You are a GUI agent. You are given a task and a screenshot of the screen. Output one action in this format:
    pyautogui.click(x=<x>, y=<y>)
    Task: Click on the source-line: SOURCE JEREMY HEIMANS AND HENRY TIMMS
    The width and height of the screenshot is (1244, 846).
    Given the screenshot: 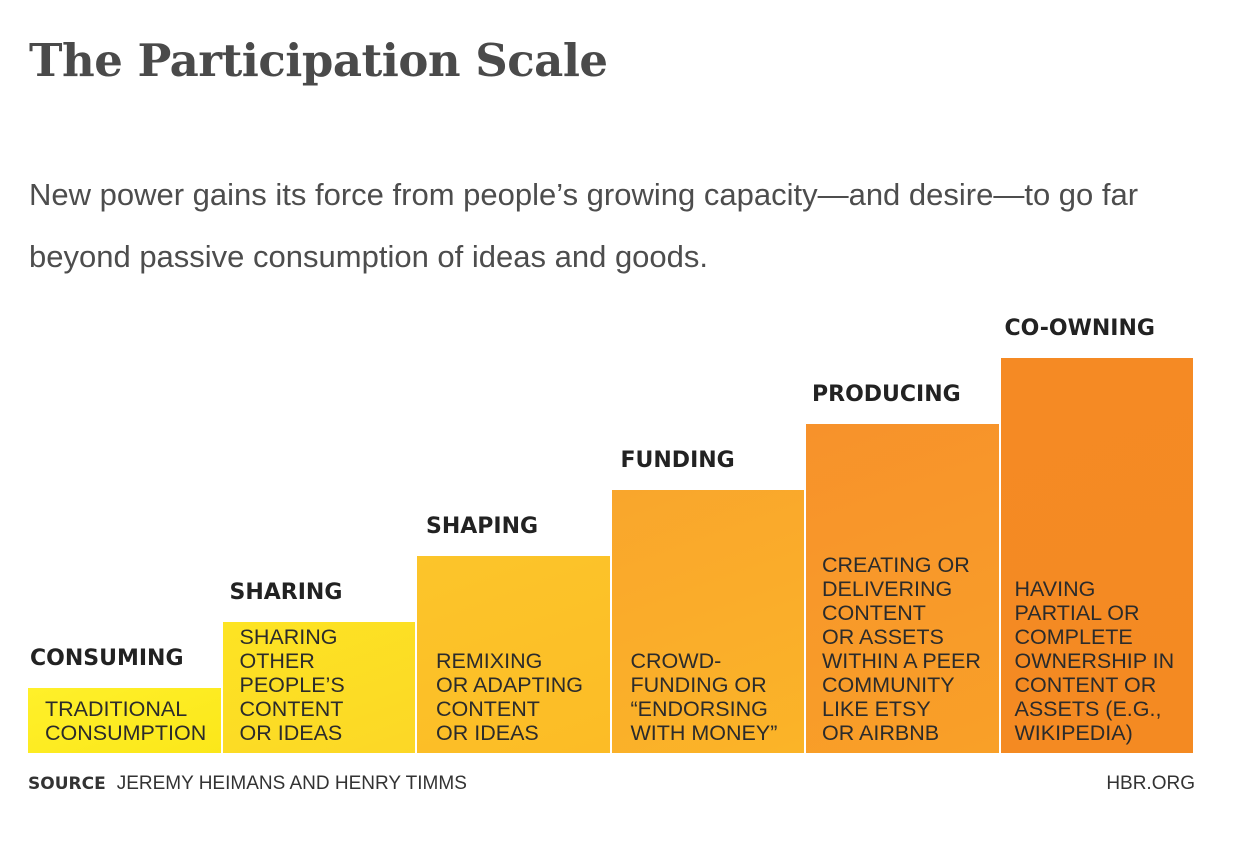 What is the action you would take?
    pyautogui.click(x=247, y=783)
    